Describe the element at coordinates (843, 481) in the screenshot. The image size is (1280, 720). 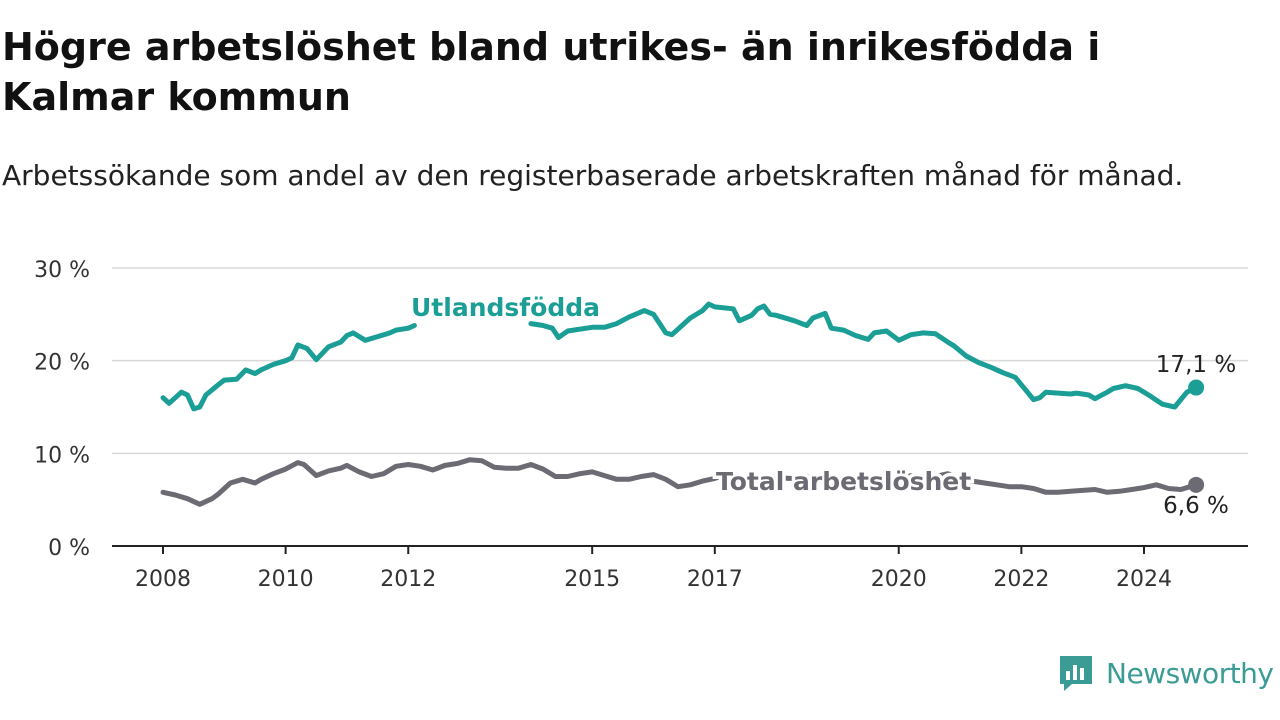
I see `series-label-total: Total arbetslöshet` at that location.